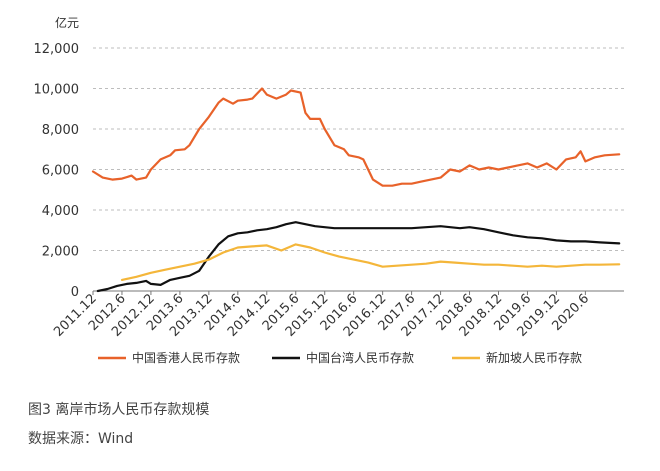 Image resolution: width=660 pixels, height=471 pixels. What do you see at coordinates (57, 49) in the screenshot?
I see `y-tick-label: 12,000` at bounding box center [57, 49].